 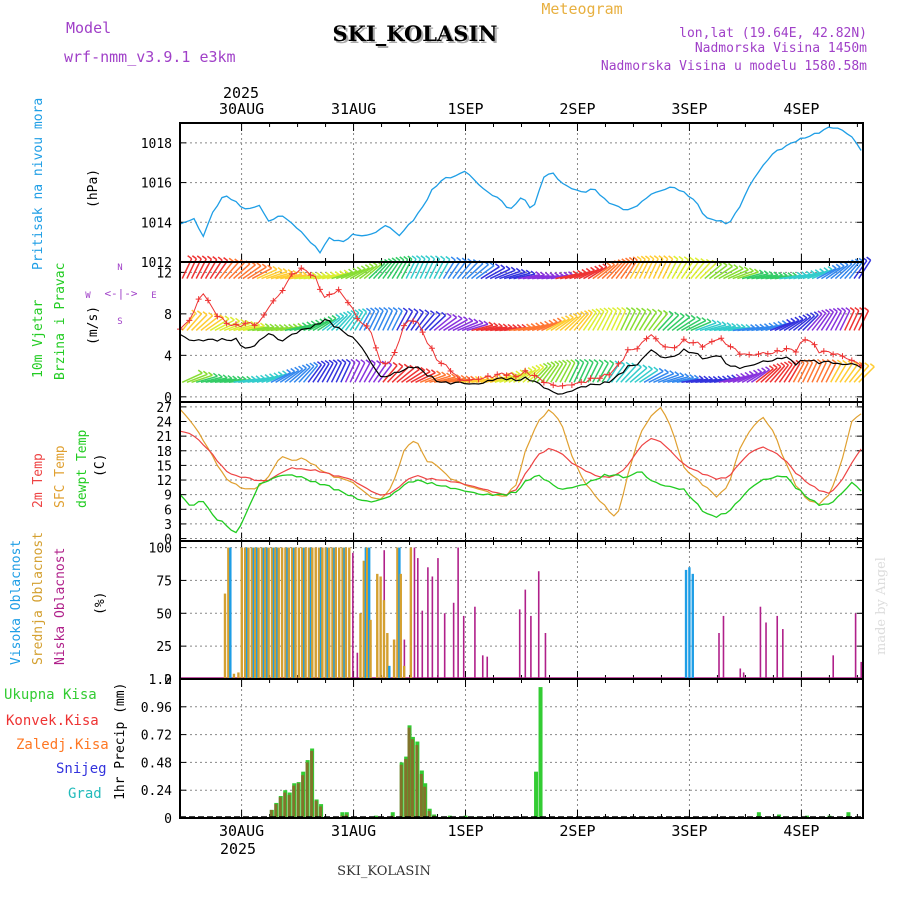 What do you see at coordinates (119, 268) in the screenshot?
I see `compass-n: N` at bounding box center [119, 268].